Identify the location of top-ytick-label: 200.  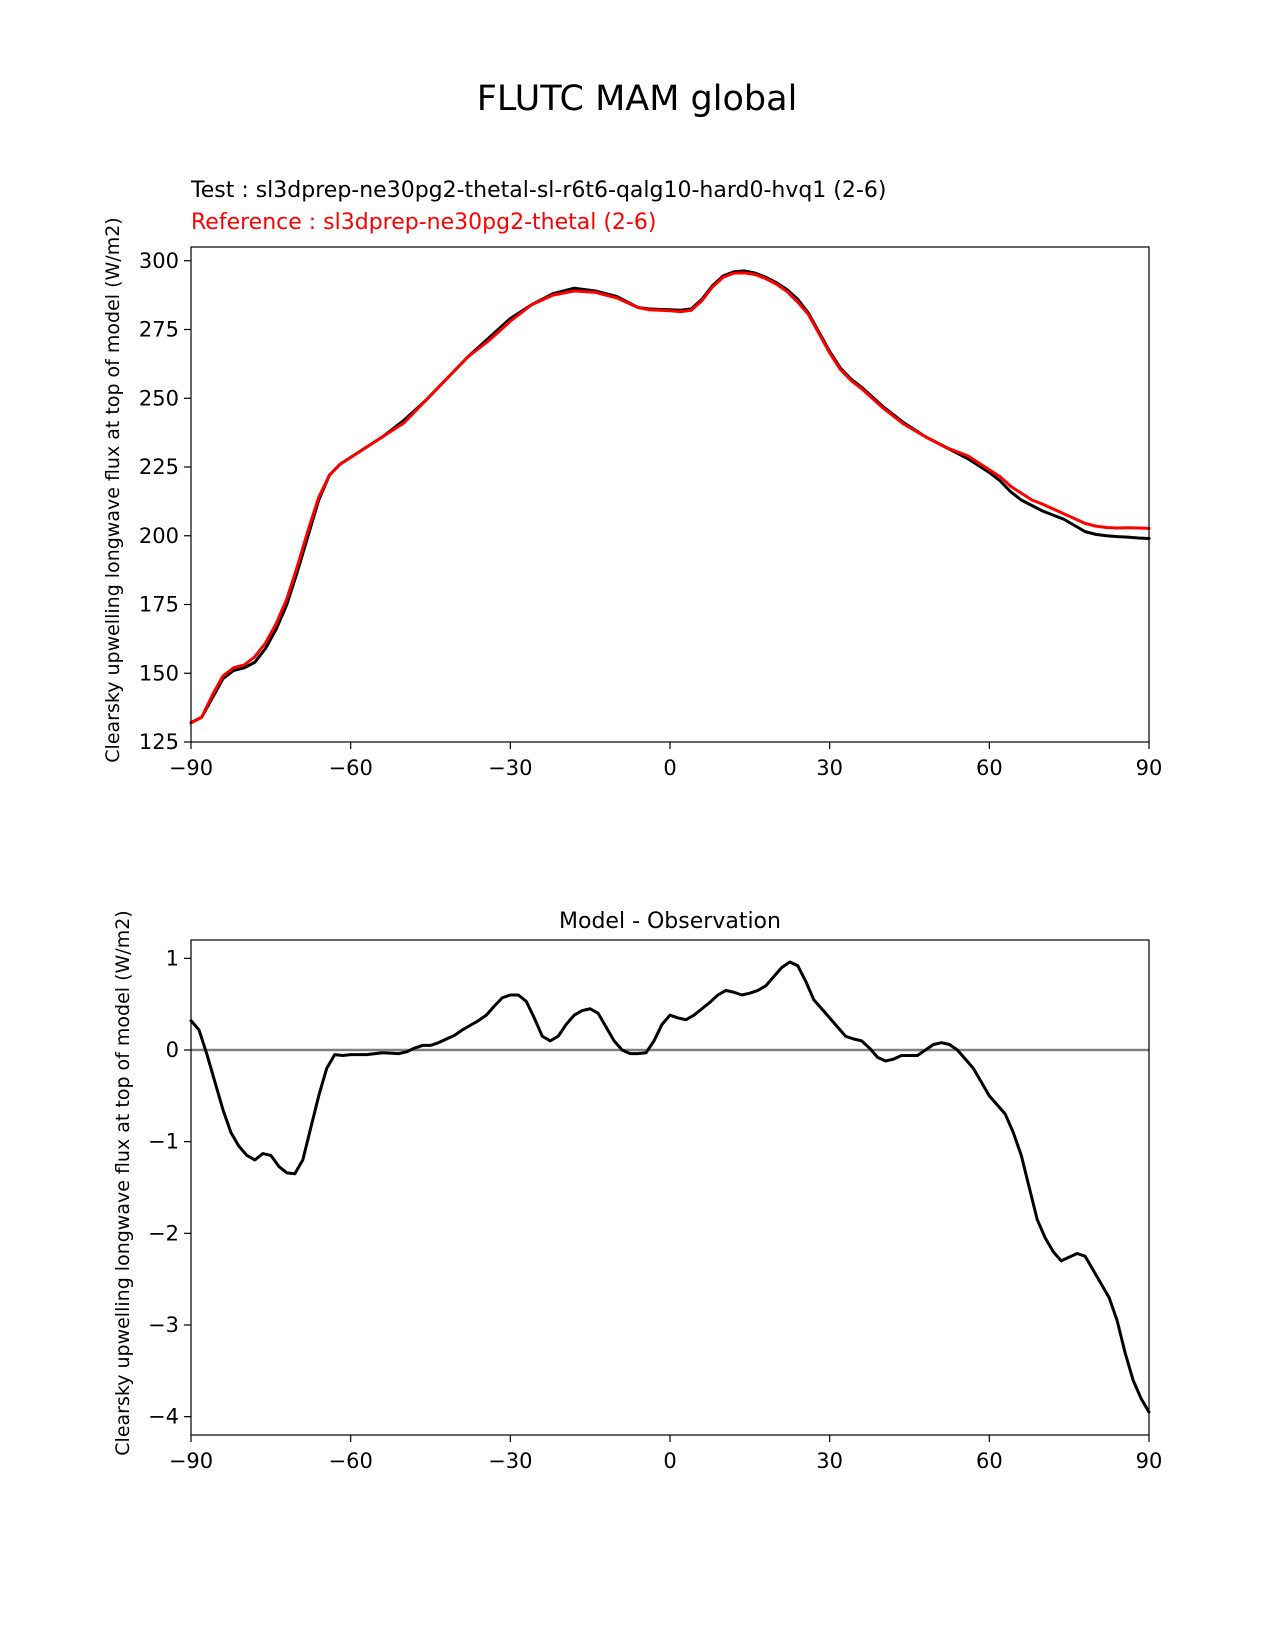
(159, 536).